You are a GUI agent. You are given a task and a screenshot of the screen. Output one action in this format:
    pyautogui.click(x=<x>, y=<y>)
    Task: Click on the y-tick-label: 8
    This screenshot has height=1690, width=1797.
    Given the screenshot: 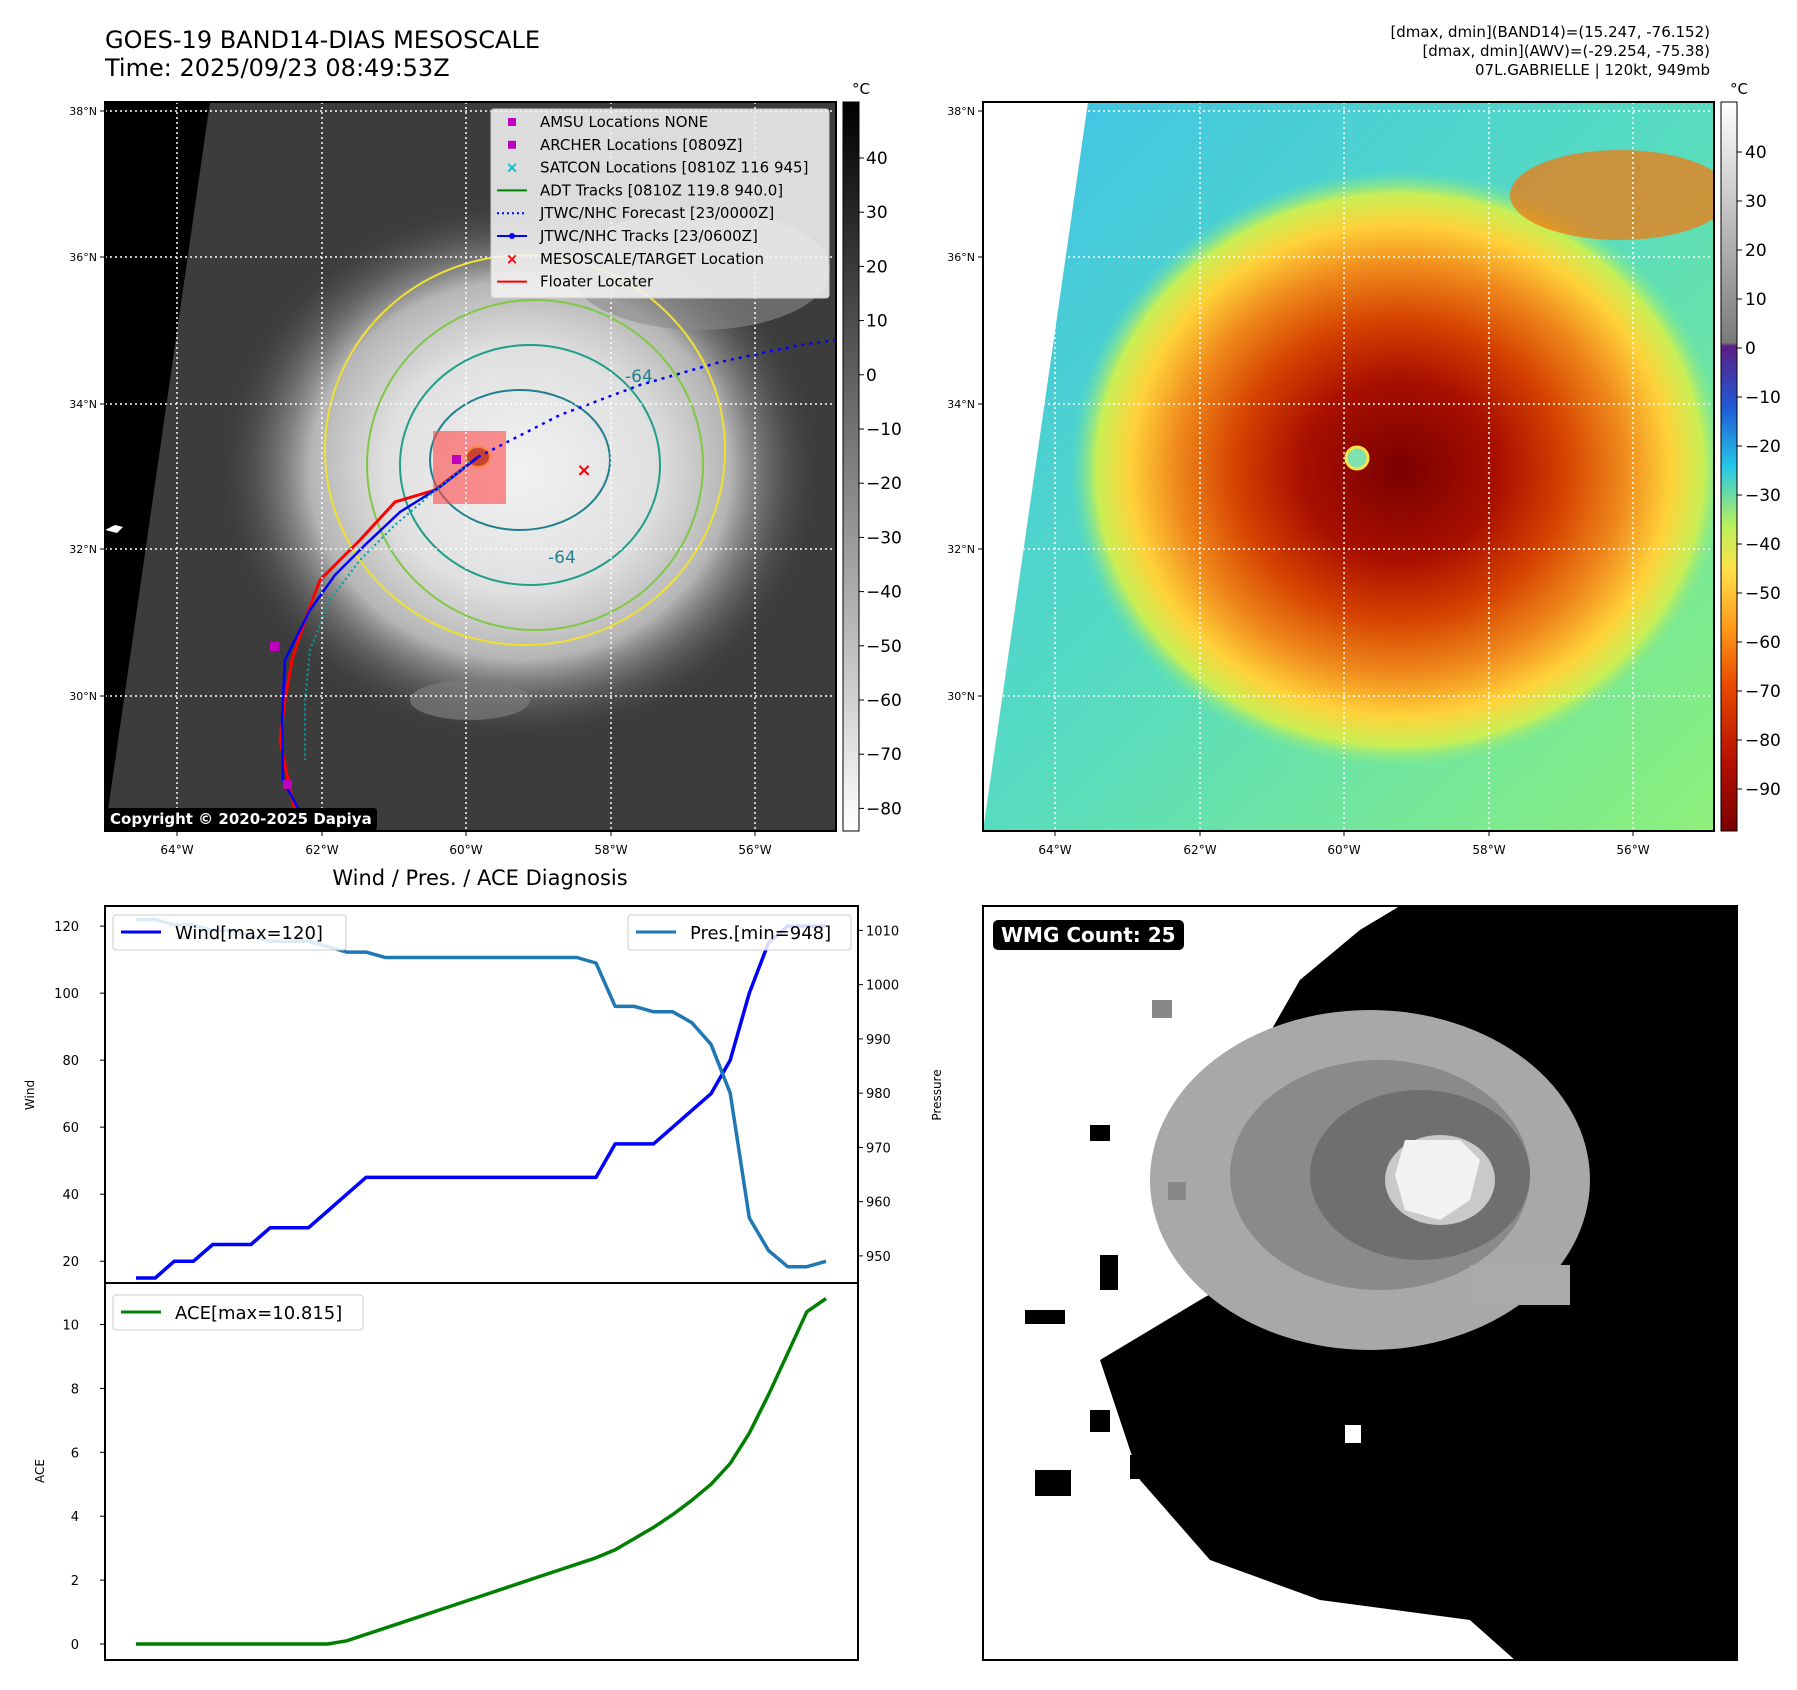 What is the action you would take?
    pyautogui.click(x=75, y=1389)
    